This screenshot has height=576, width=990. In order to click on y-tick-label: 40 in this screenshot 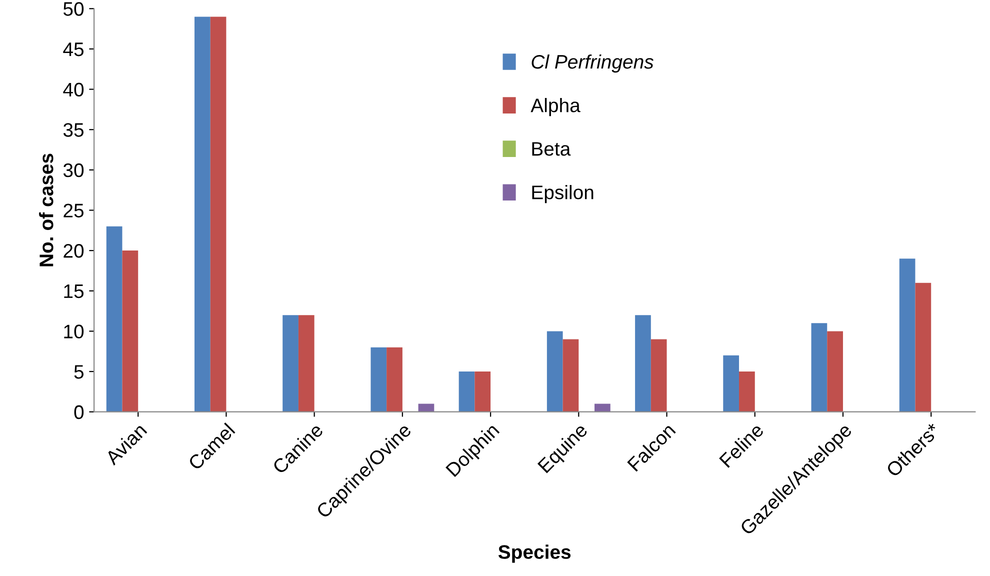, I will do `click(73, 89)`.